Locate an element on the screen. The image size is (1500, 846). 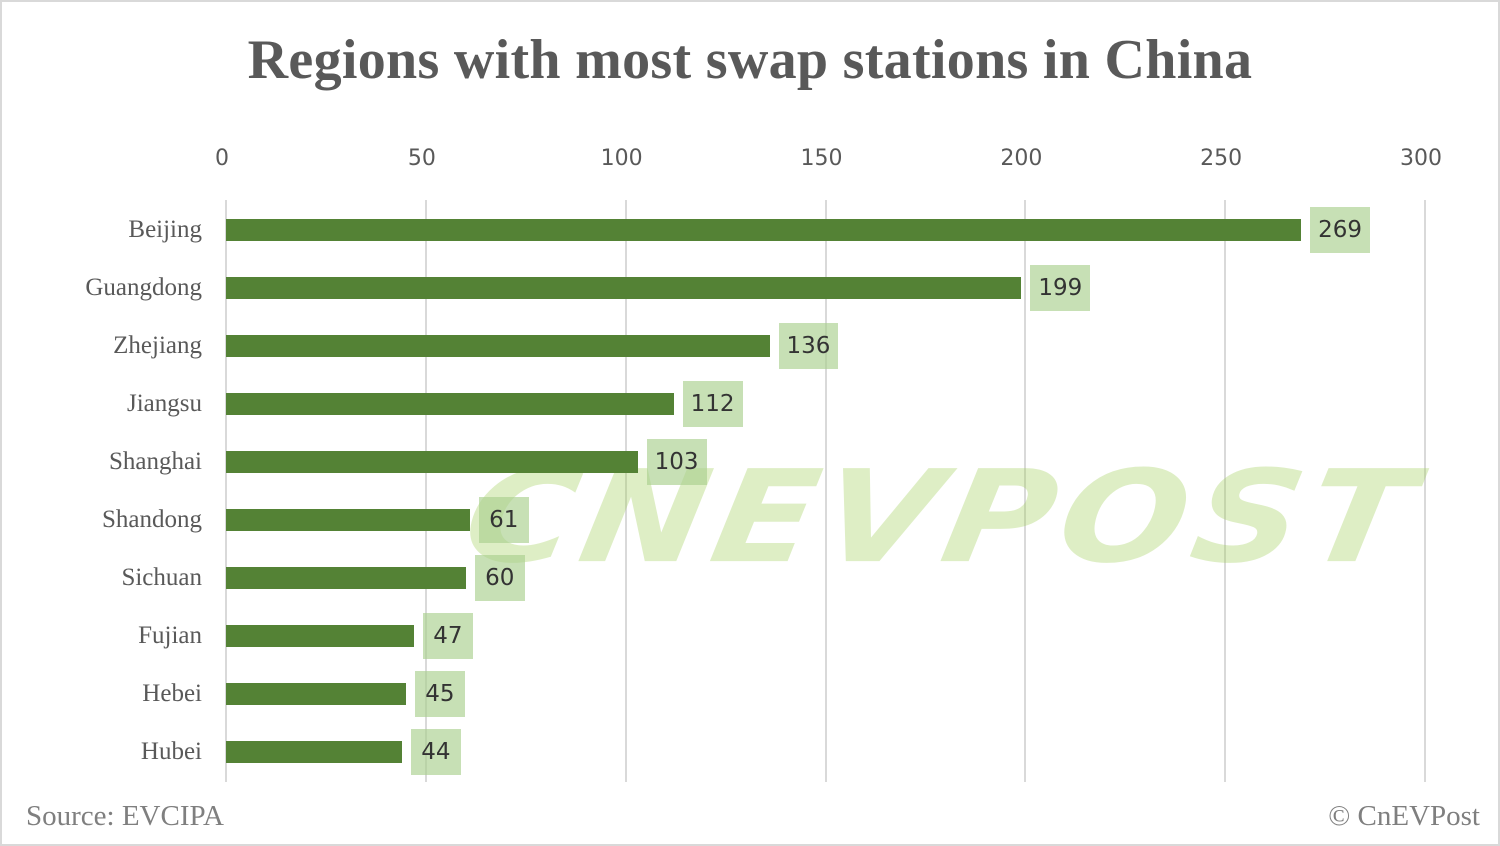
data-label: 47 is located at coordinates (447, 636).